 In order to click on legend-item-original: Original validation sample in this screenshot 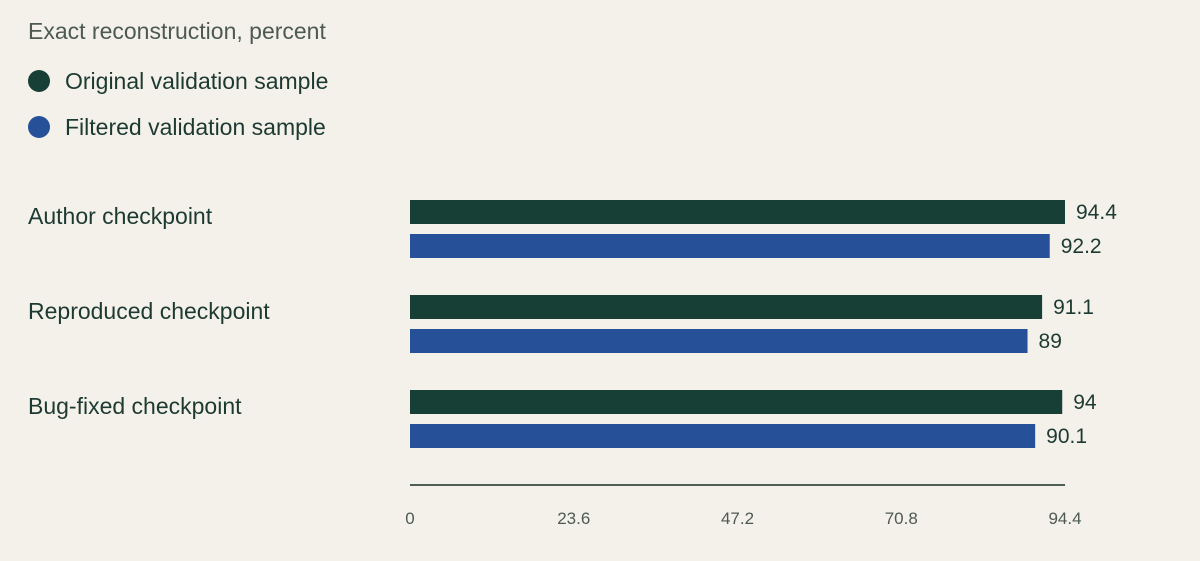, I will do `click(178, 81)`.